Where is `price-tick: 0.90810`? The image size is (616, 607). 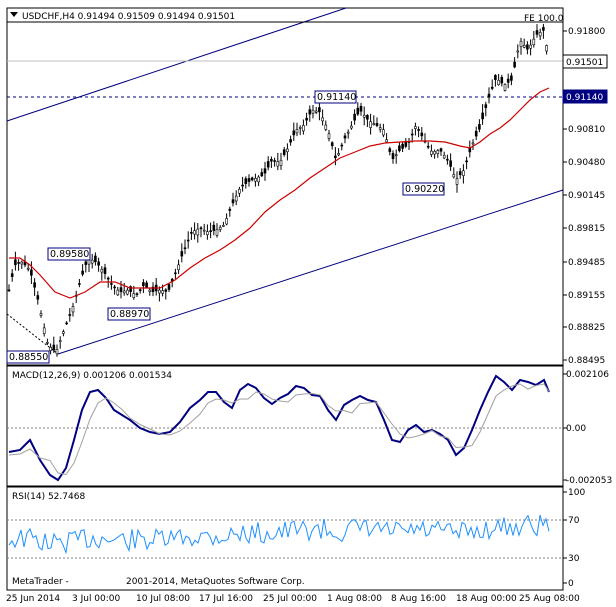 price-tick: 0.90810 is located at coordinates (586, 130).